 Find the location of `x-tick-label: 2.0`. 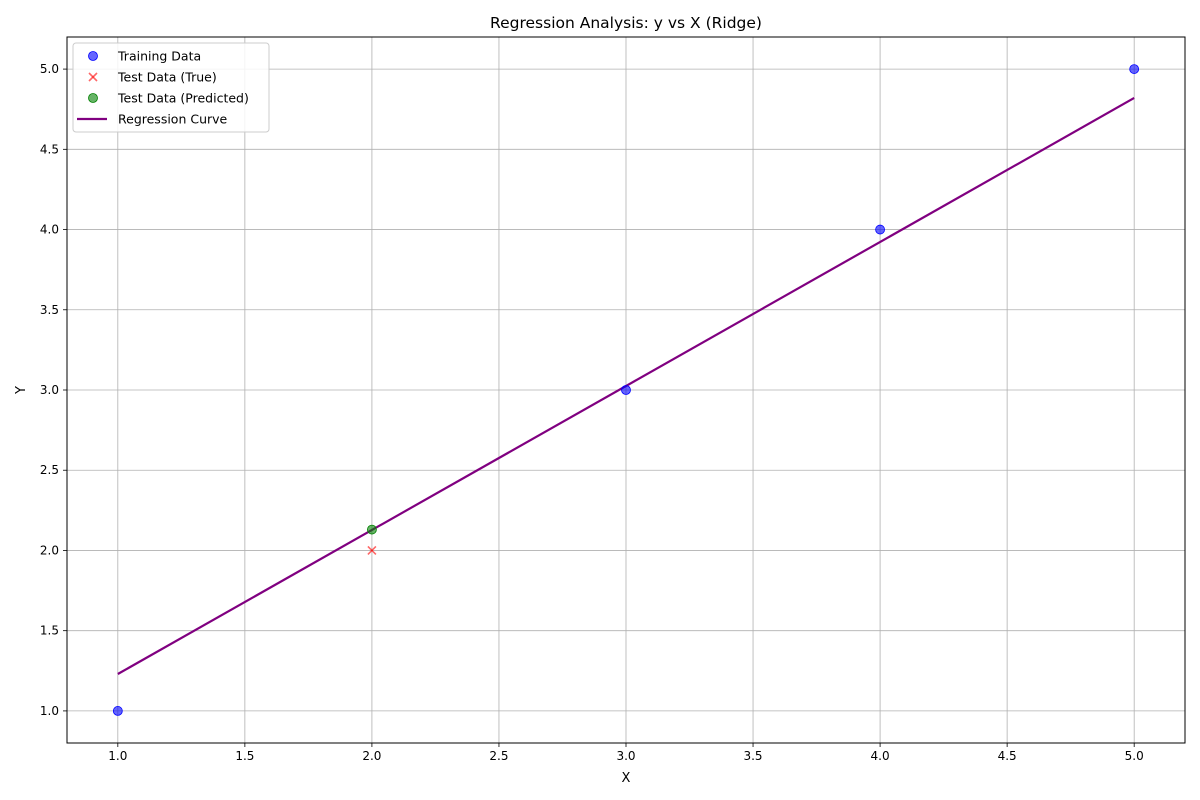

x-tick-label: 2.0 is located at coordinates (371, 756).